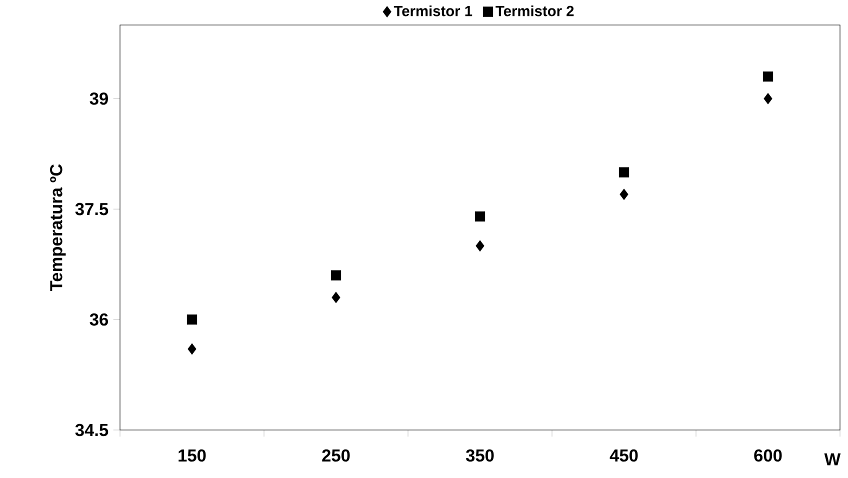 Image resolution: width=848 pixels, height=478 pixels. I want to click on x-tick-label: 600, so click(768, 455).